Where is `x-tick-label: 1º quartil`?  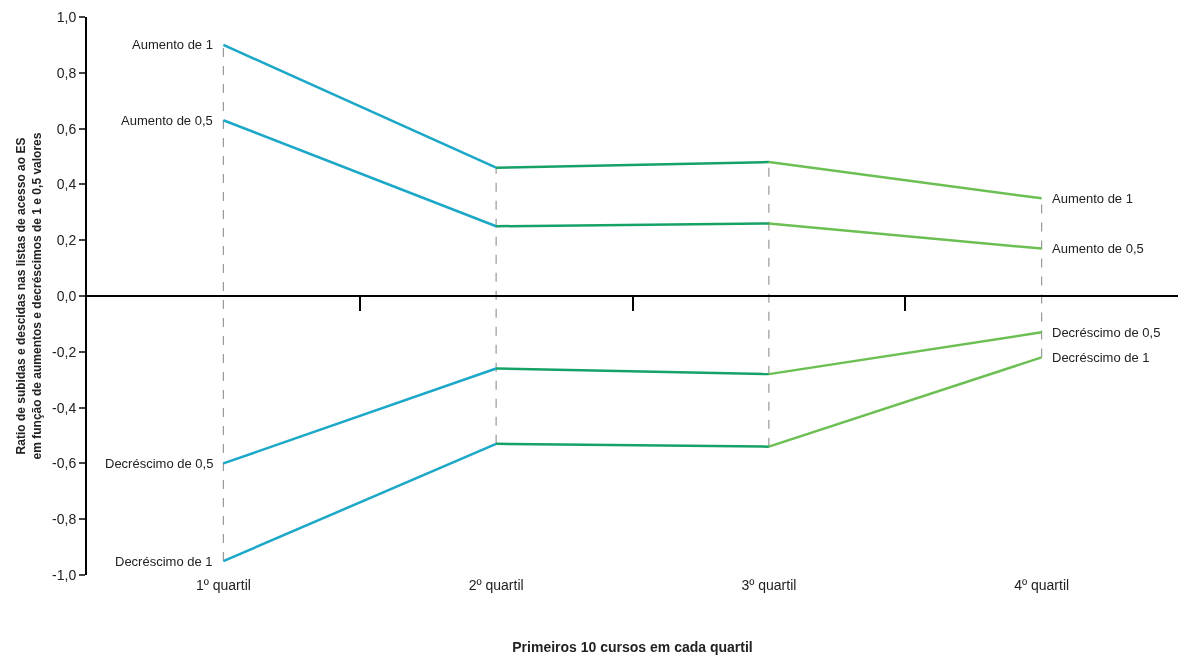
x-tick-label: 1º quartil is located at coordinates (223, 585).